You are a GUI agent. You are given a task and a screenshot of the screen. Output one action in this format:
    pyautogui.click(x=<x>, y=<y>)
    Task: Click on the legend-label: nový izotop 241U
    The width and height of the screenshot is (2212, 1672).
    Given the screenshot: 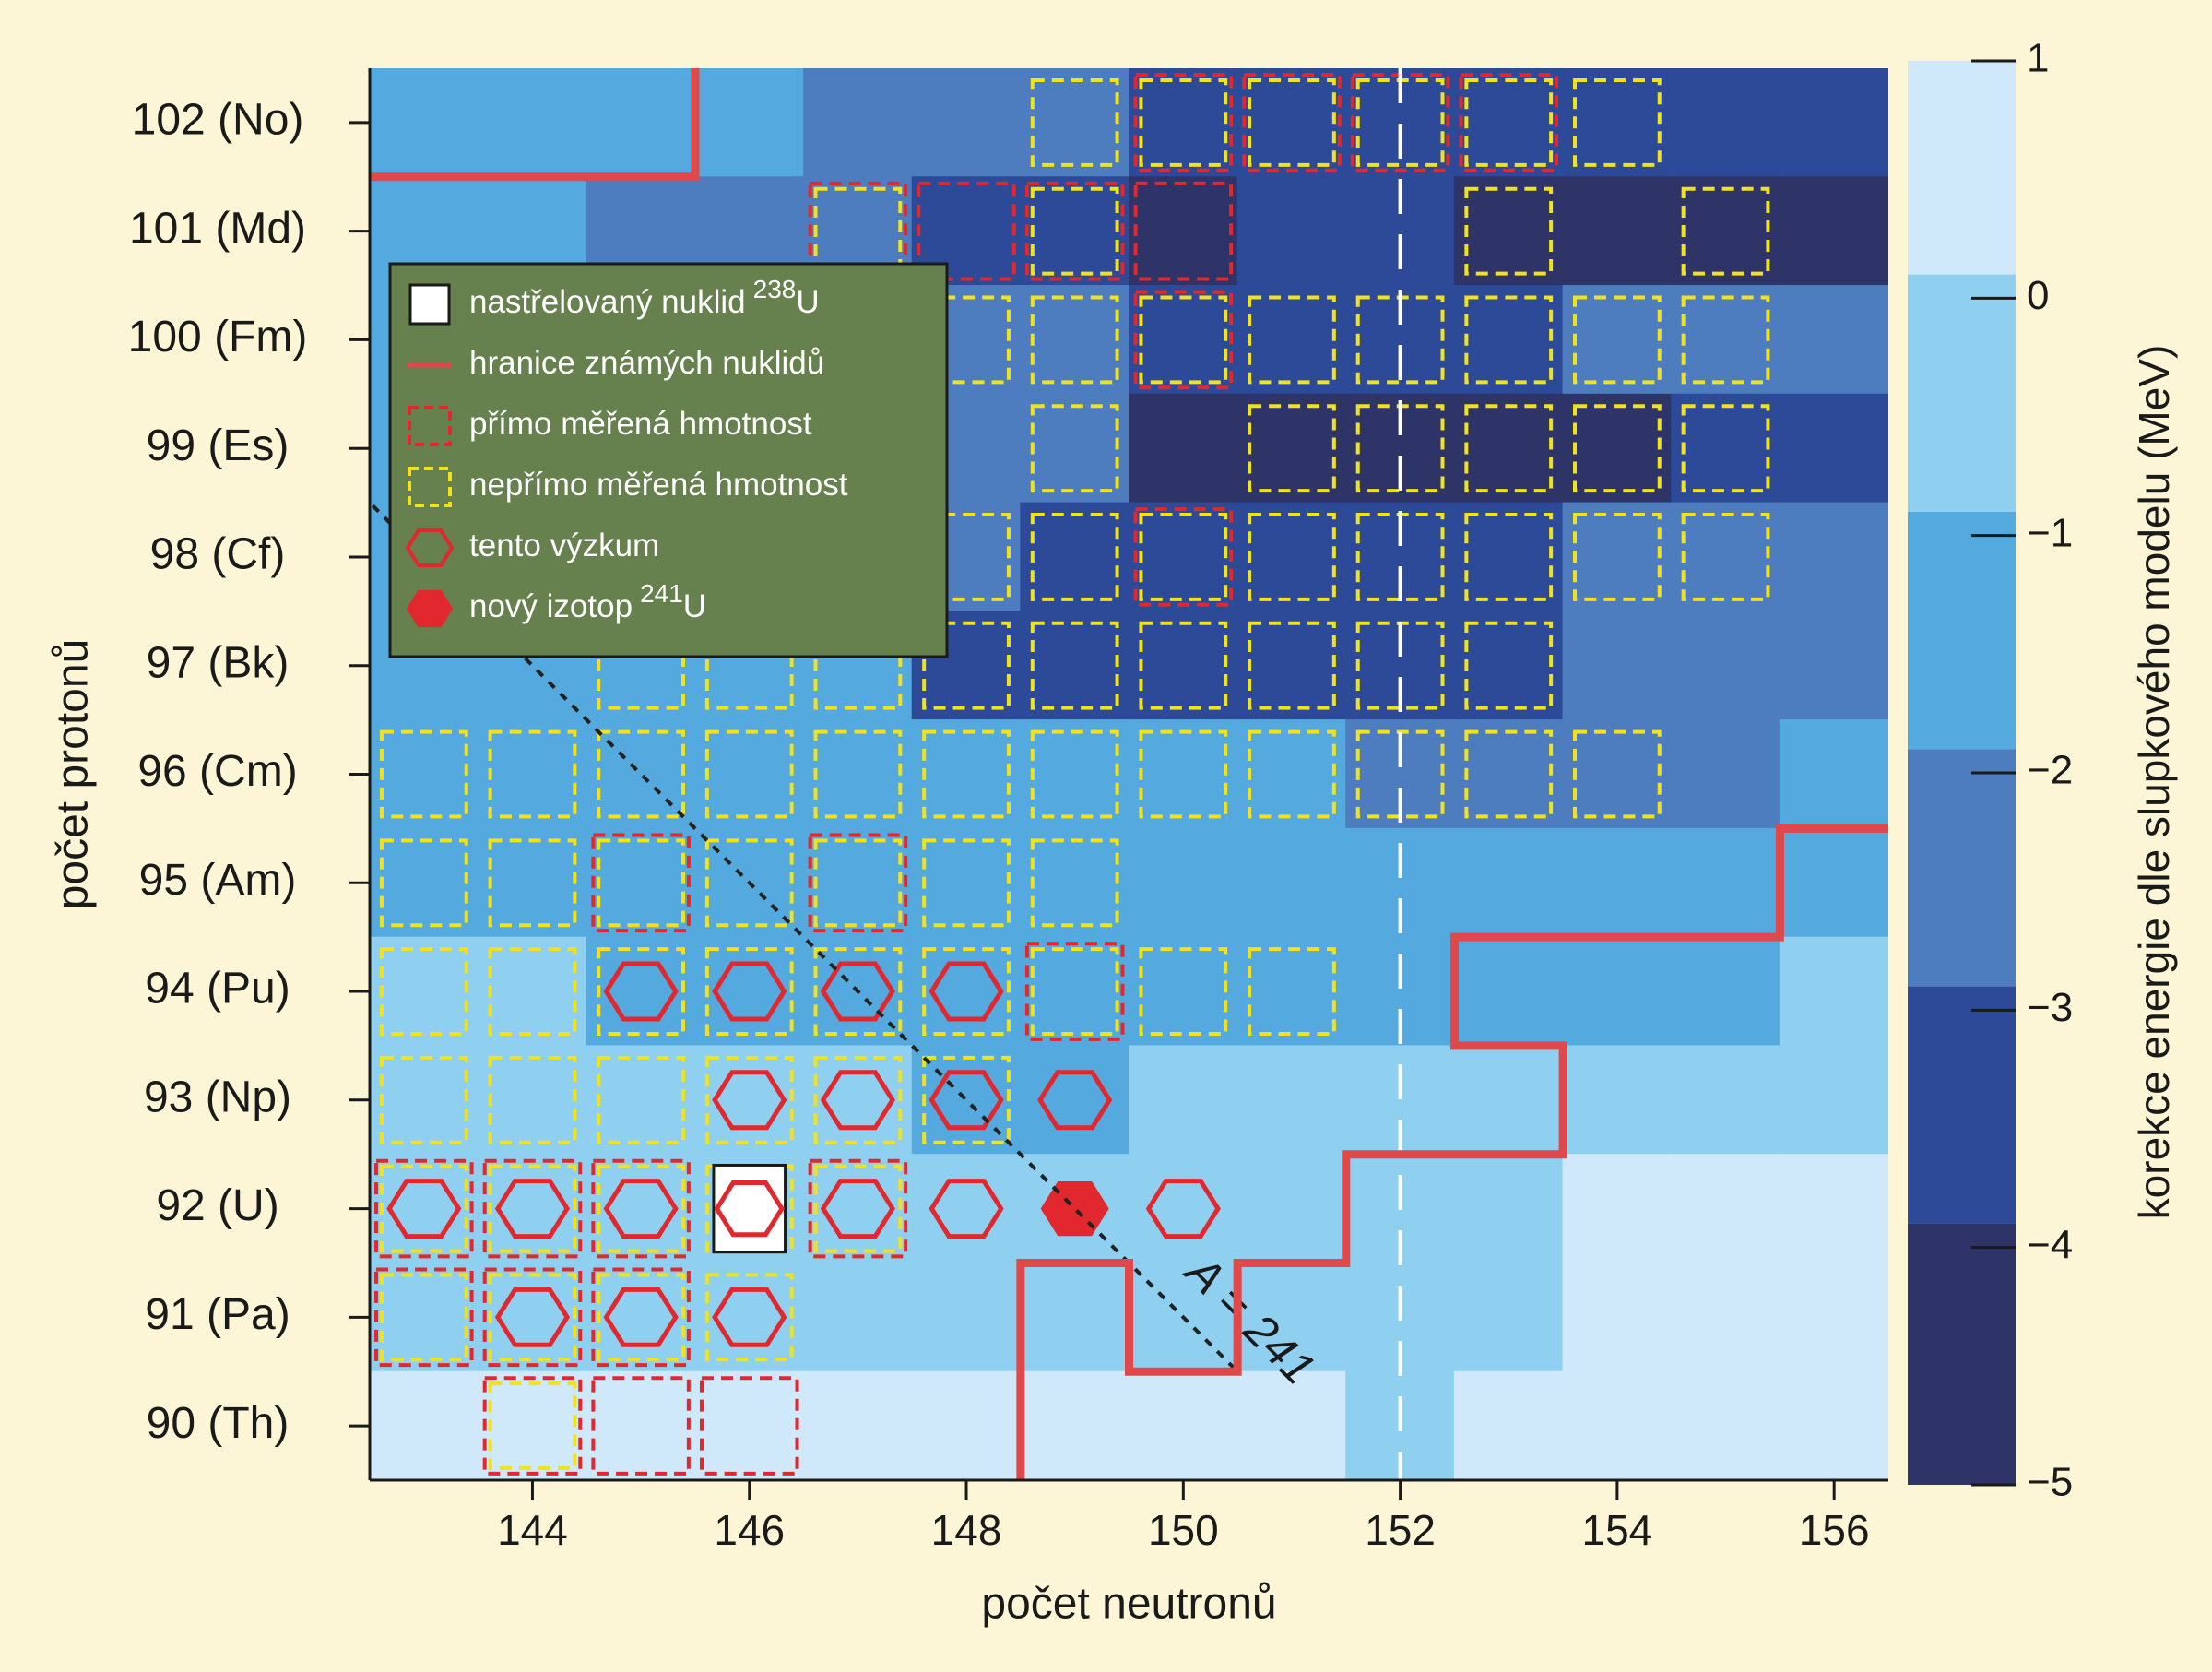 What is the action you would take?
    pyautogui.click(x=588, y=601)
    